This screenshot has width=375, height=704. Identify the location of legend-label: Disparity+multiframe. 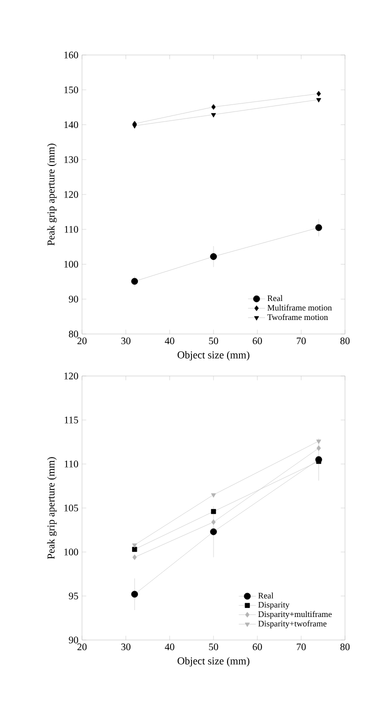
(295, 614).